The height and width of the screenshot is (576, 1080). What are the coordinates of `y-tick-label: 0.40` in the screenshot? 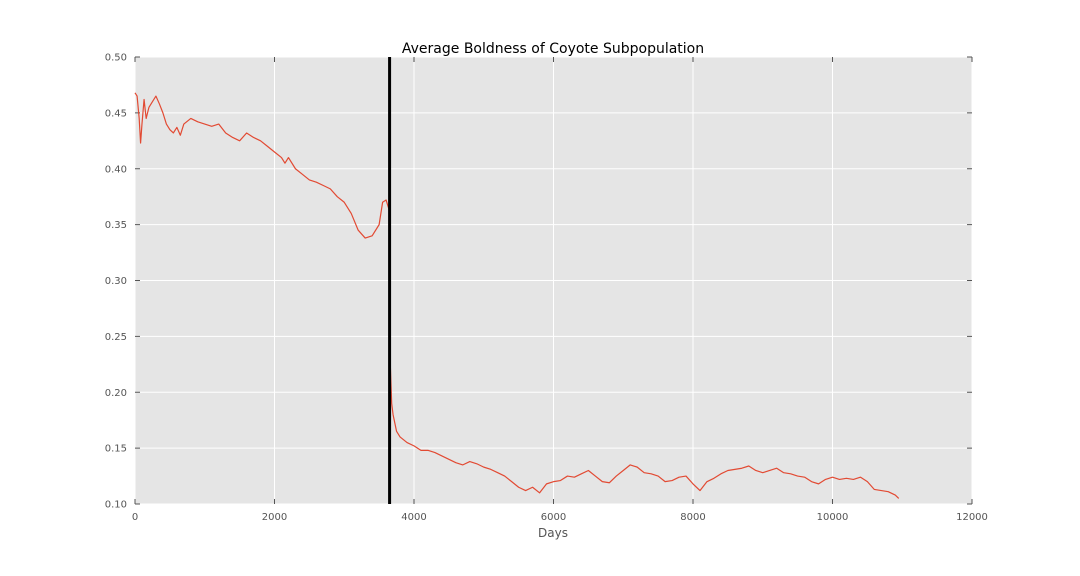 It's located at (116, 169).